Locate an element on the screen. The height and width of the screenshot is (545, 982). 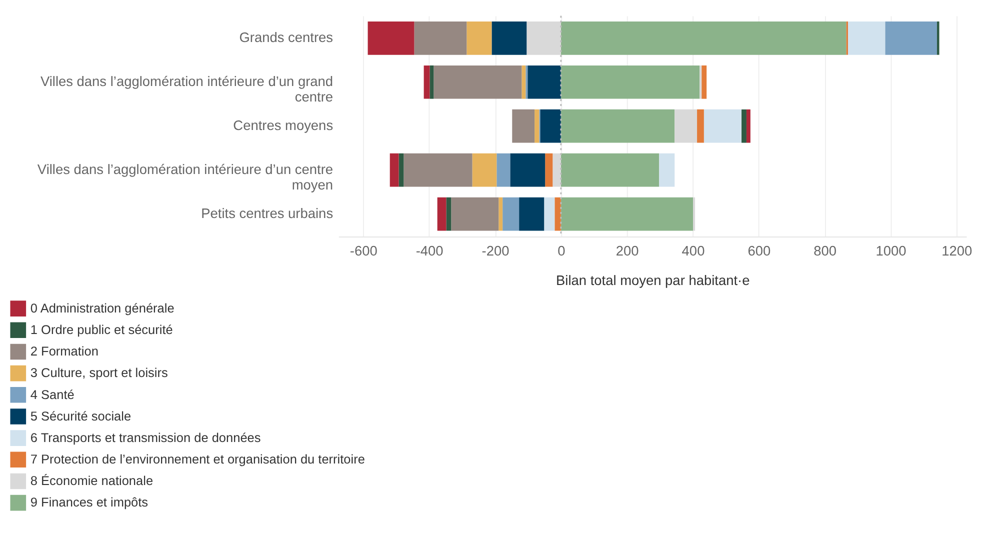
legend-label: 5 Sécurité sociale is located at coordinates (81, 416).